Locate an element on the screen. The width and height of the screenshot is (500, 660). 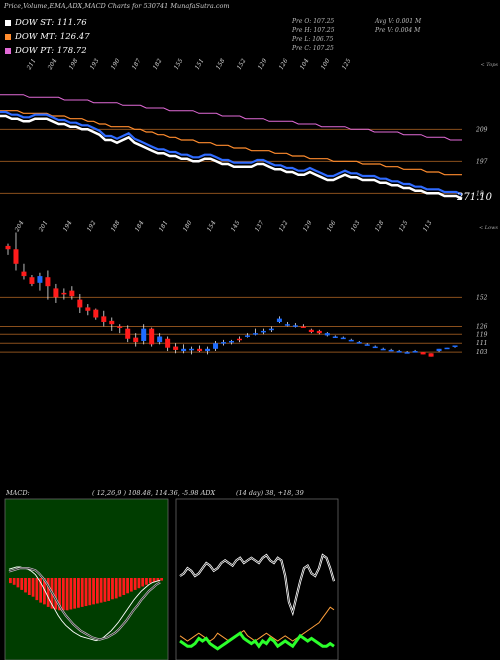
price-top-label: 184 is located at coordinates (140, 226).